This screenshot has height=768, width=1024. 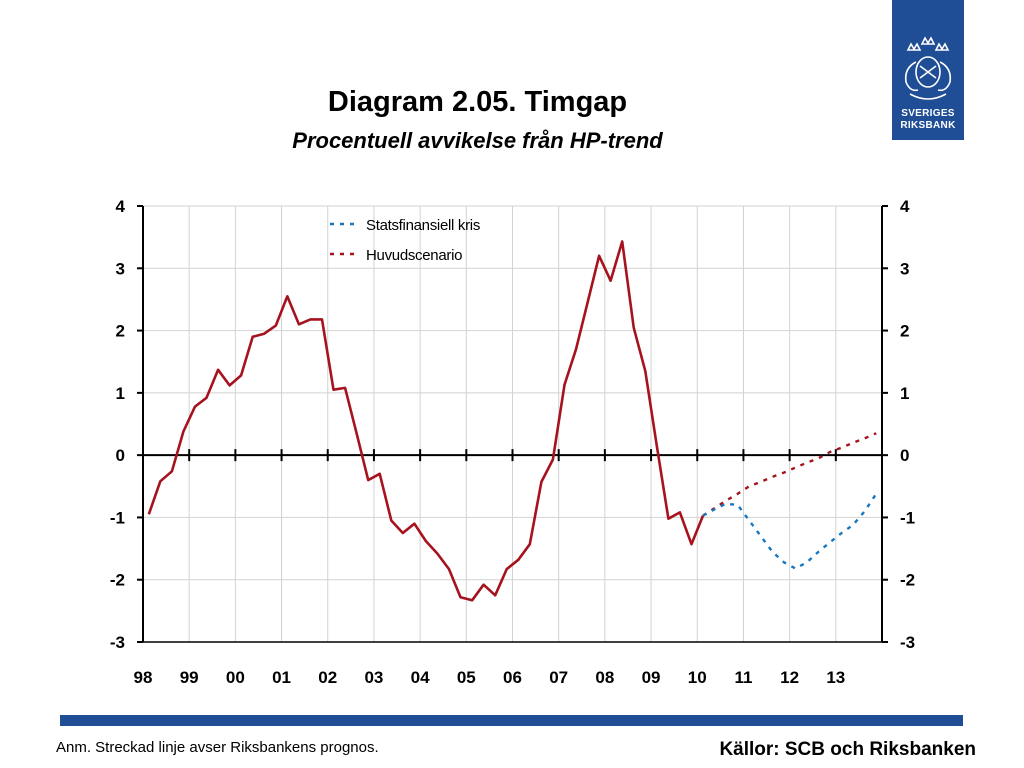 I want to click on y-tick-label-left: -3, so click(x=117, y=642).